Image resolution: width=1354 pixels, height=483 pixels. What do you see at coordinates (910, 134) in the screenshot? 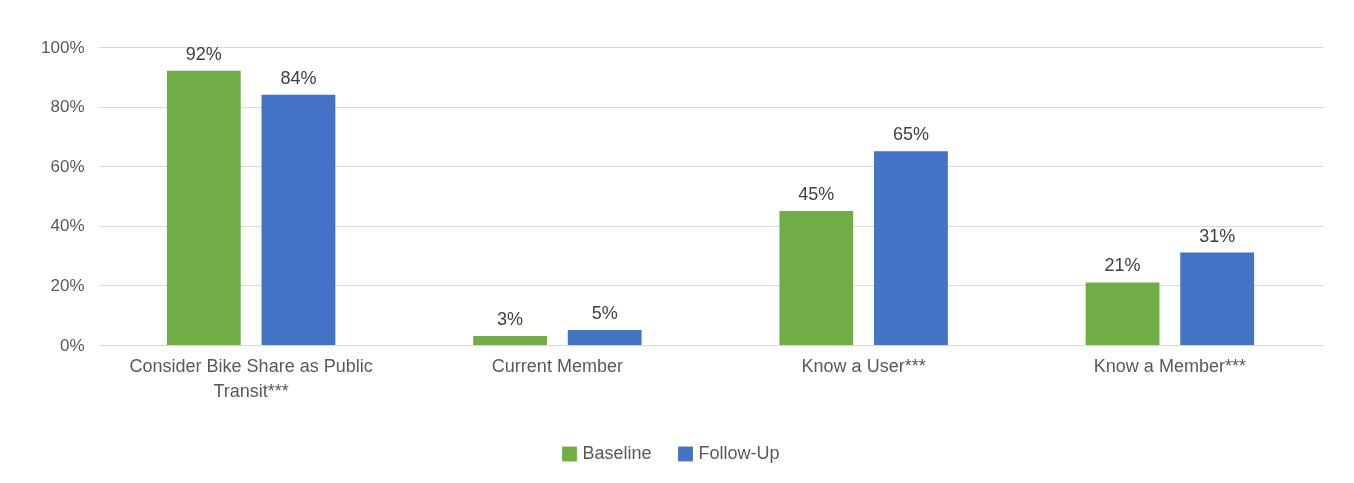
I see `data-label: 65%` at bounding box center [910, 134].